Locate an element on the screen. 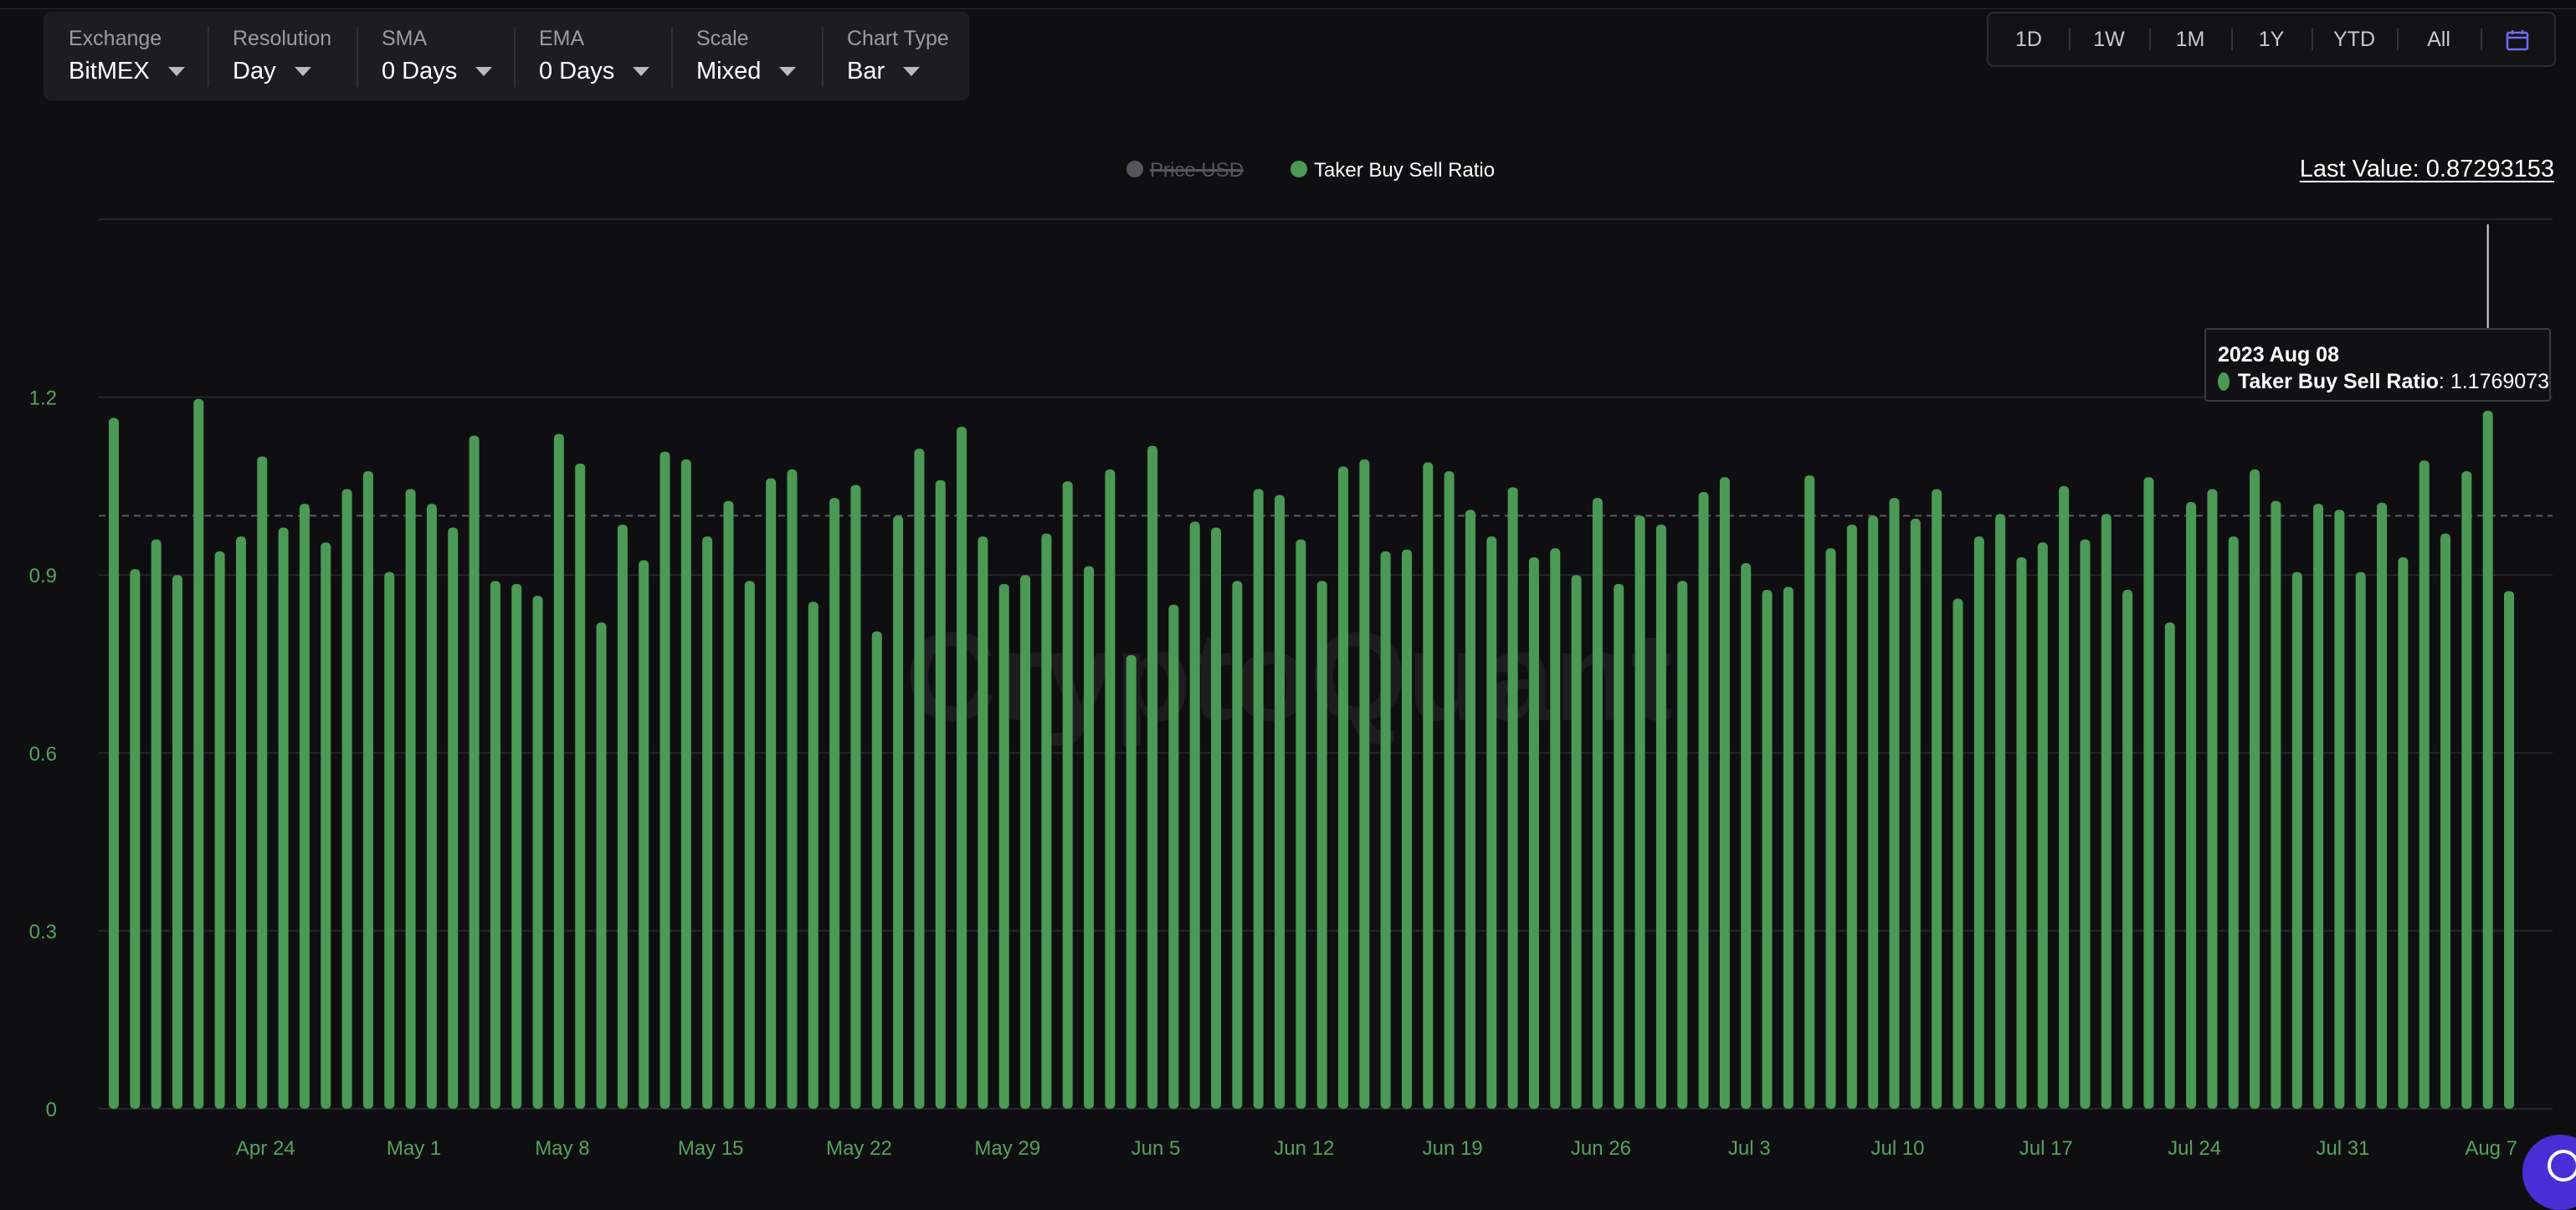 This screenshot has height=1210, width=2576. resolution-label: Resolution is located at coordinates (282, 39).